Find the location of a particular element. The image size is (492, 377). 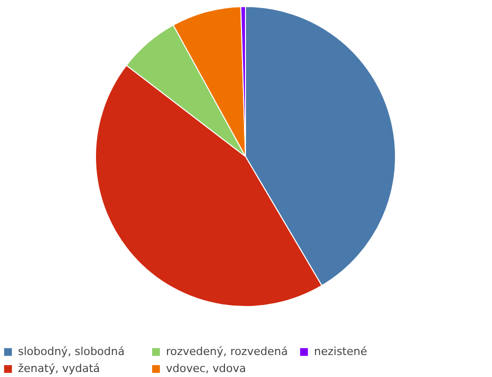

legend-label: vdovec, vdova is located at coordinates (207, 368).